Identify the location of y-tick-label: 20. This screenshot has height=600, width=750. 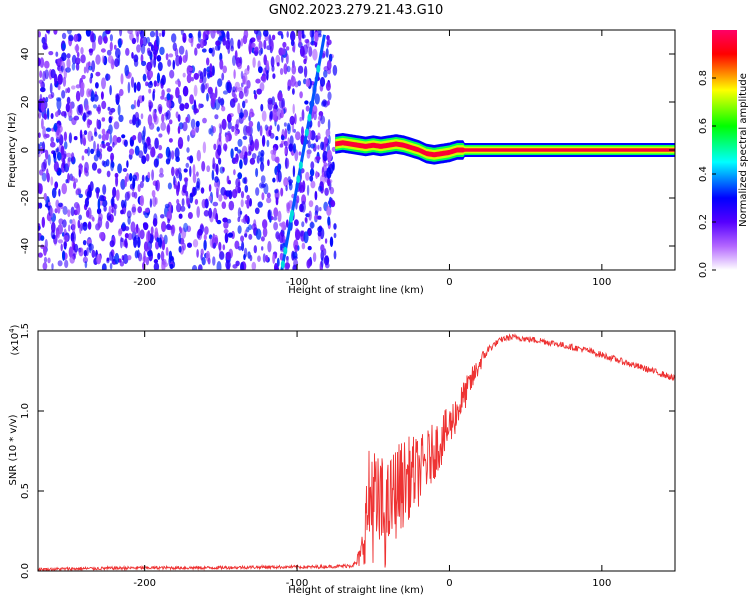
(25, 102).